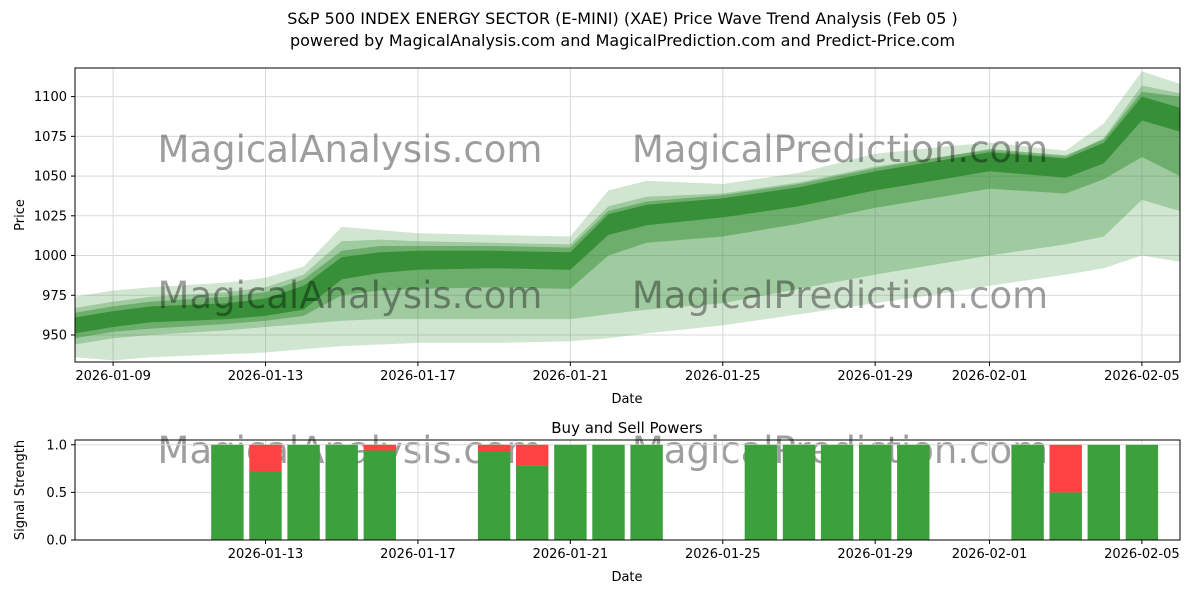  I want to click on signal-x-axis-label: Date, so click(626, 577).